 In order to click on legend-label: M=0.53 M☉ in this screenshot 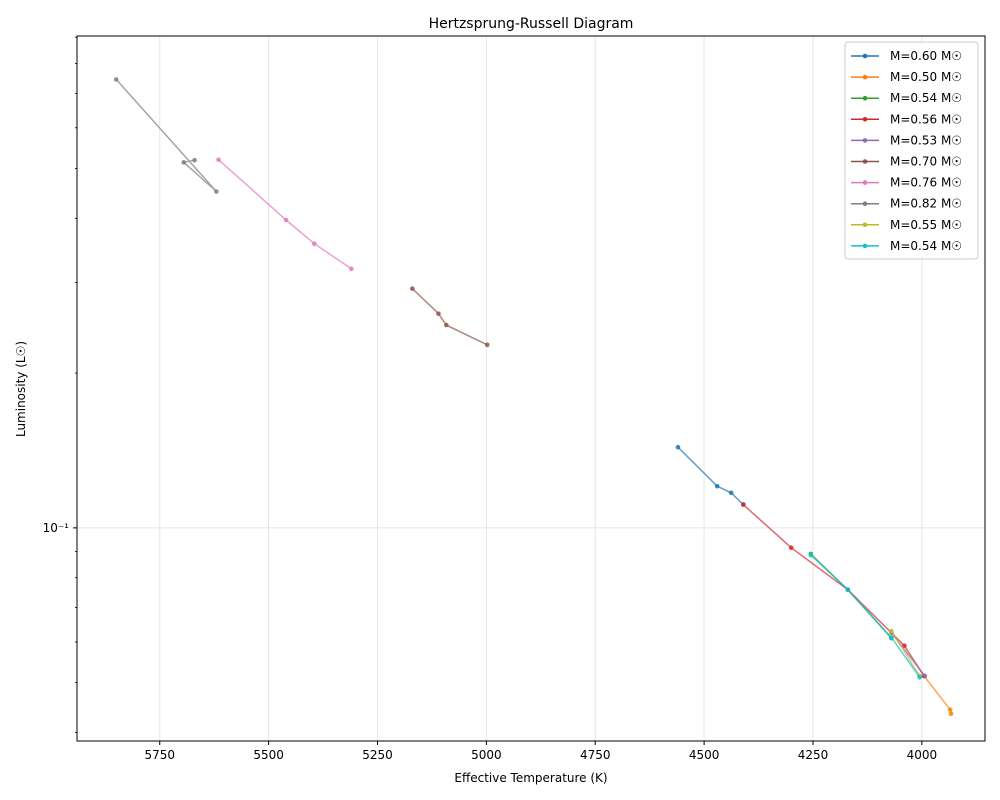, I will do `click(926, 140)`.